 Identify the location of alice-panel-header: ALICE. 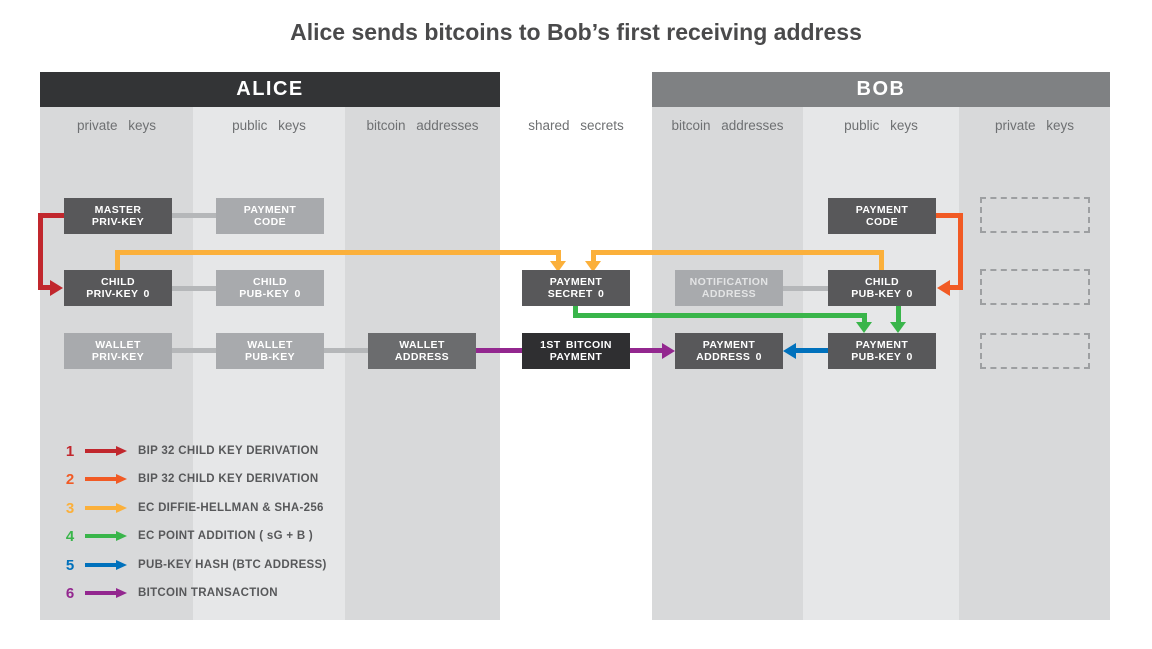
(270, 89).